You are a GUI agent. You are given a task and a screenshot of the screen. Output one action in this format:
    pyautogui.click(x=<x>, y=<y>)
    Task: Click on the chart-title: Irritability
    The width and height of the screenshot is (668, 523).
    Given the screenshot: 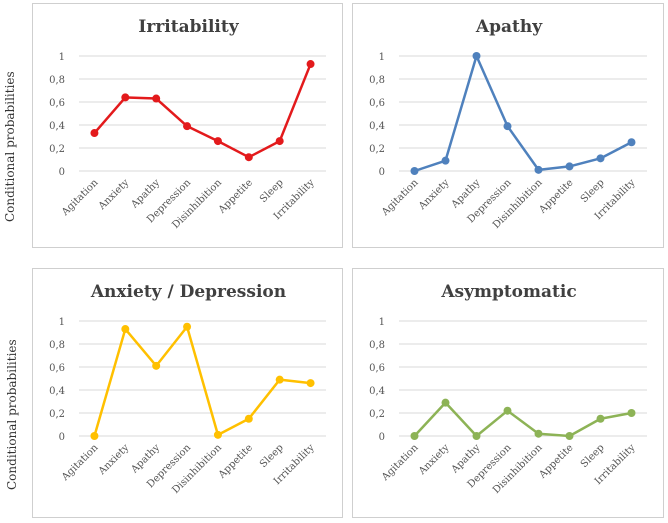 What is the action you would take?
    pyautogui.click(x=188, y=27)
    